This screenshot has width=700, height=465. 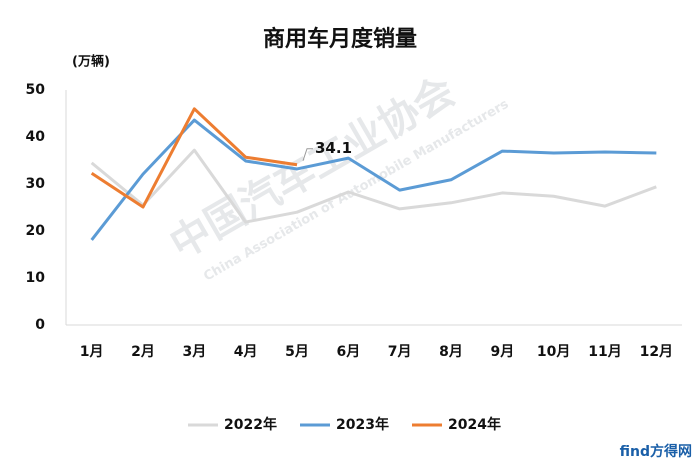 I want to click on legend-label: 2024年, so click(x=474, y=424).